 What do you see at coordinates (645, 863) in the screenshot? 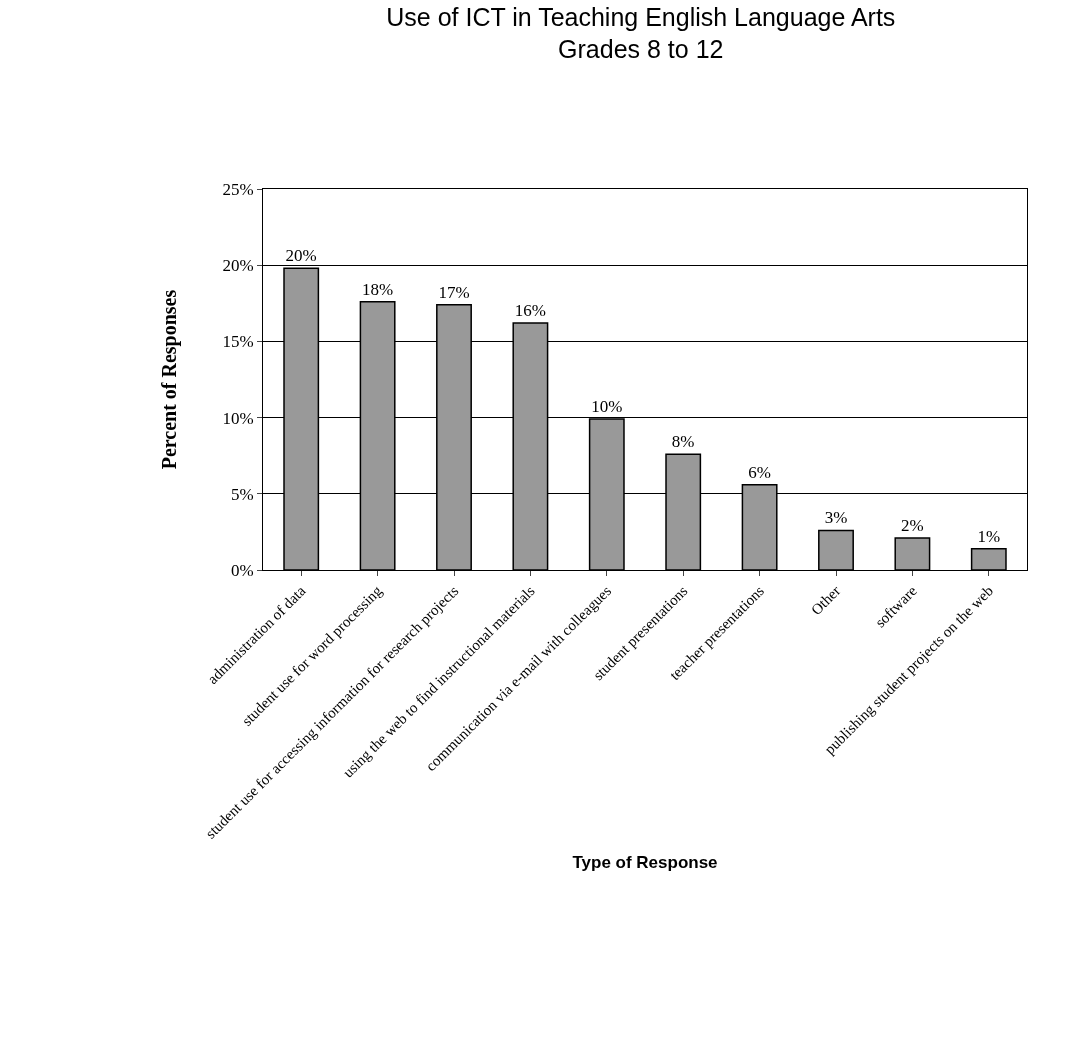
I see `x-axis-title: Type of Response` at bounding box center [645, 863].